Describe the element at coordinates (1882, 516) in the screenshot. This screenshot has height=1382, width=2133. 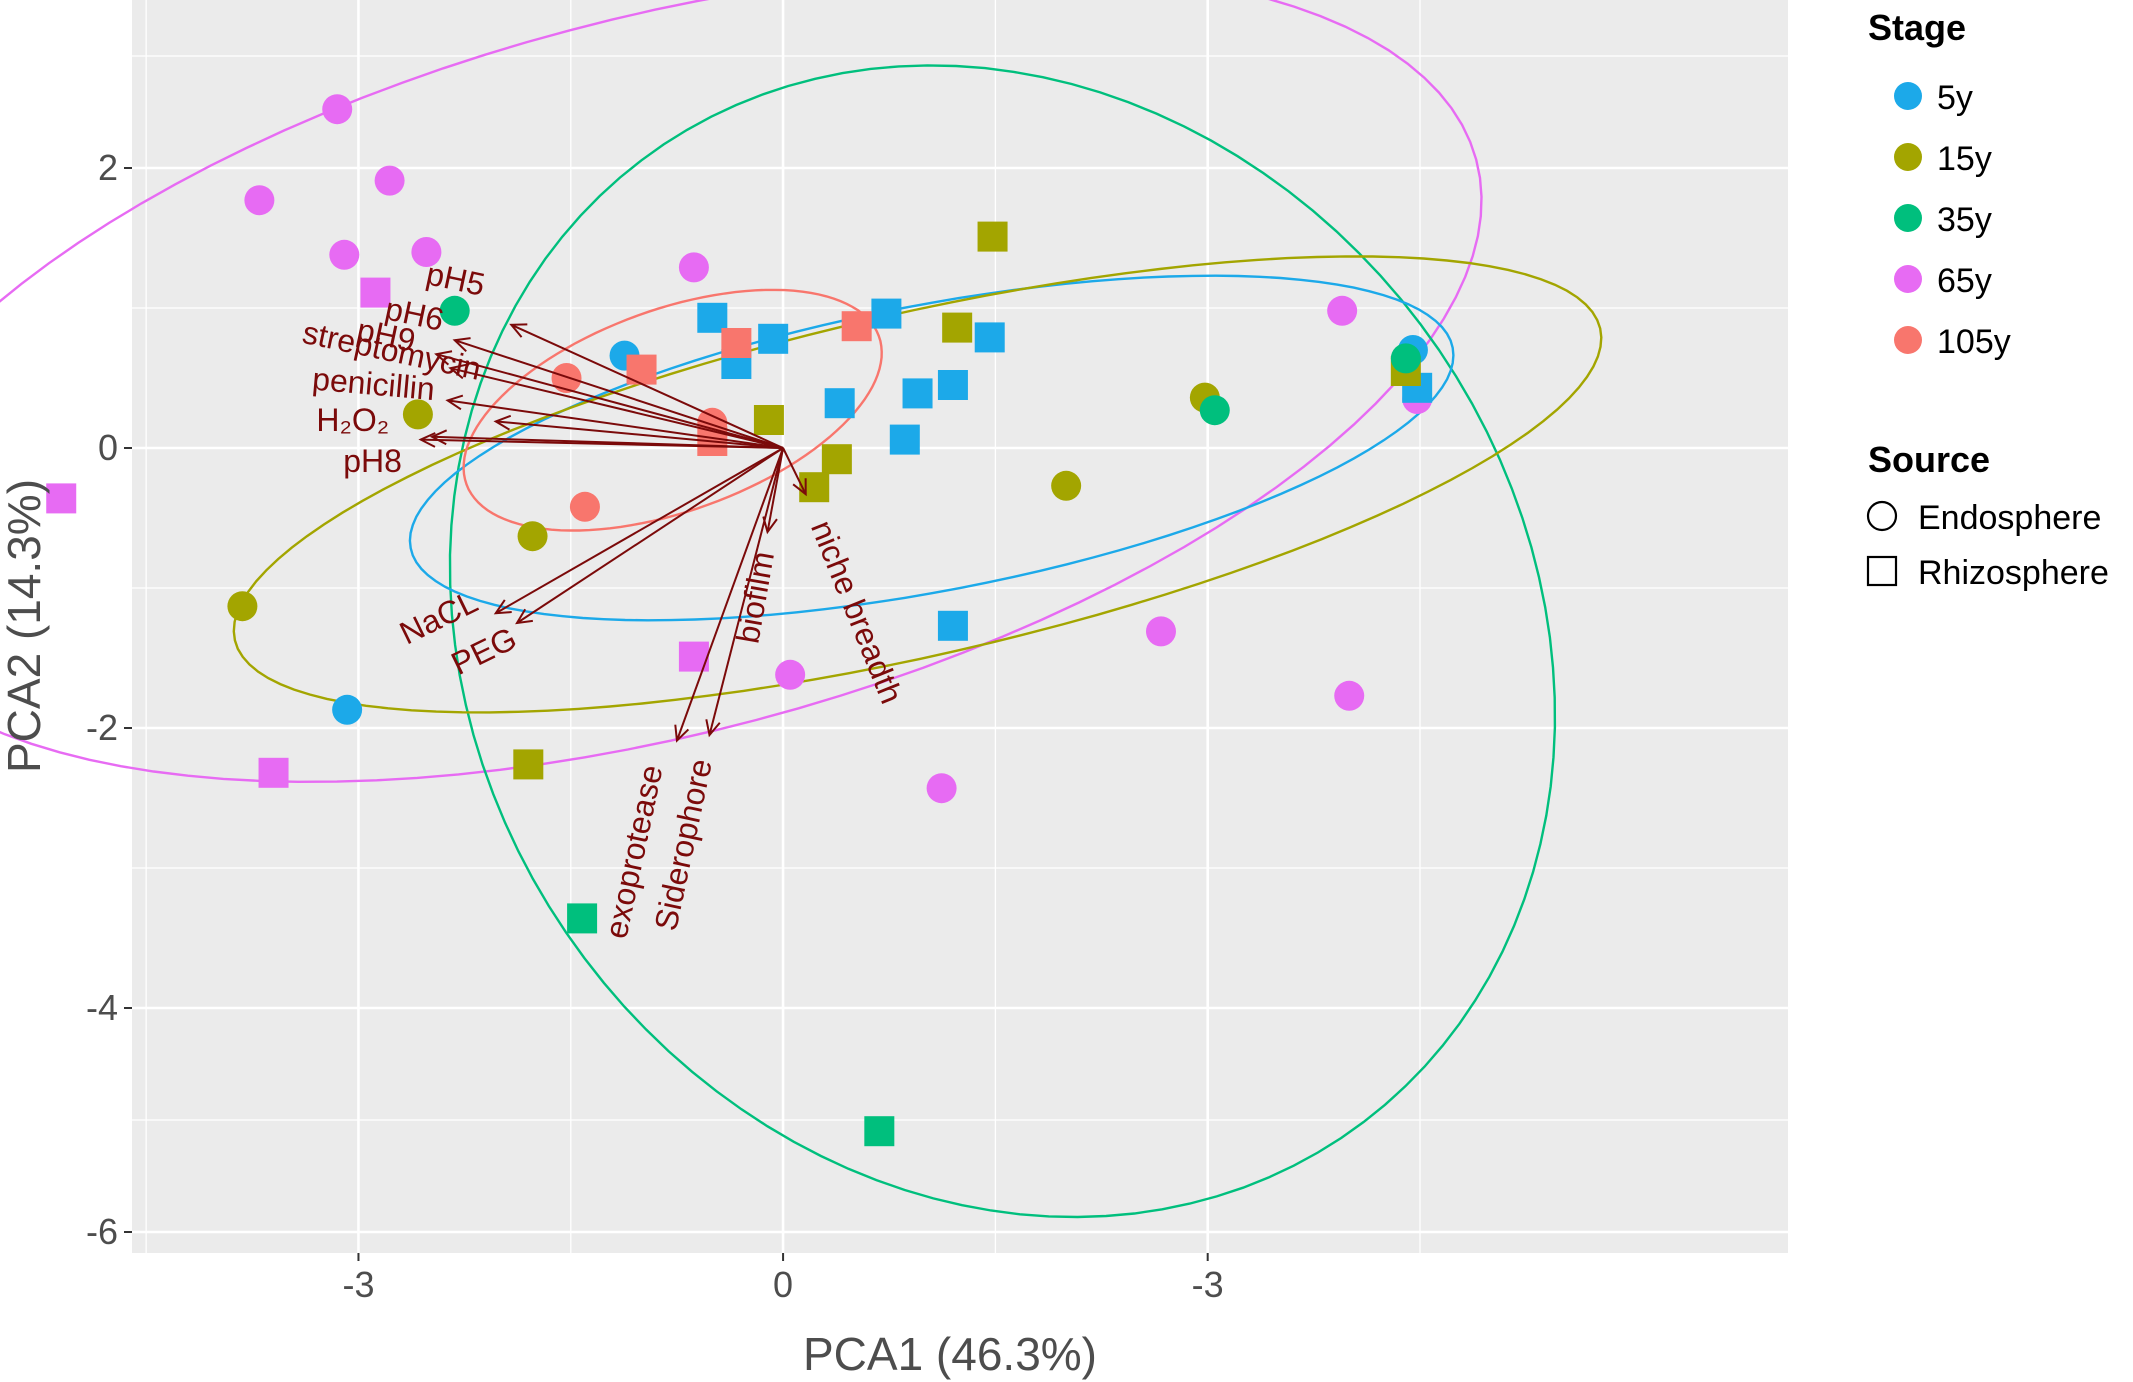
I see `legend-source-key-circle` at that location.